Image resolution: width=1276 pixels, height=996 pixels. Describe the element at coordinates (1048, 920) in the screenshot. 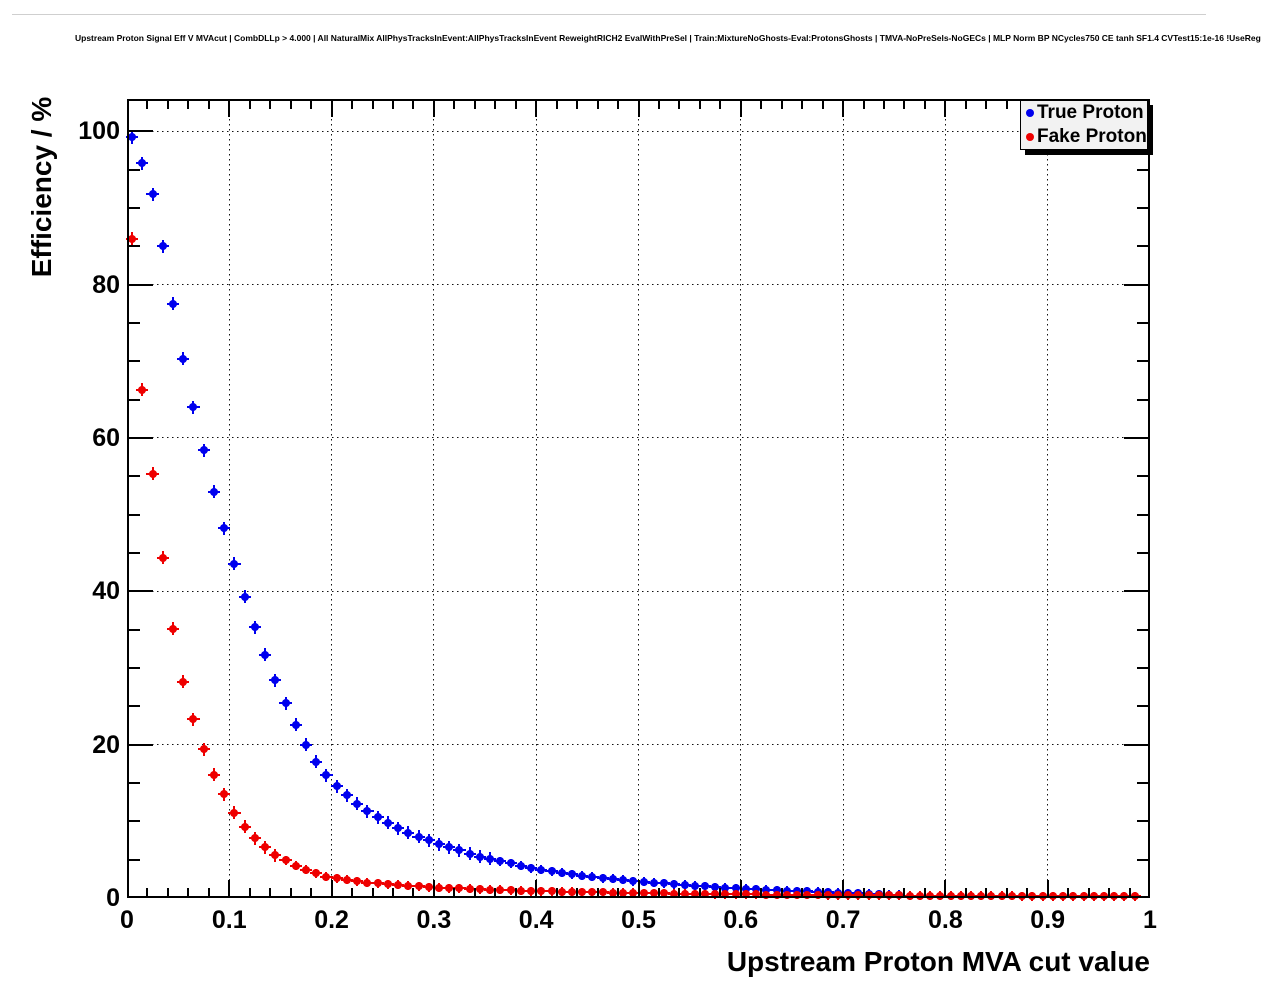

I see `x-tick-label: 0.9` at that location.